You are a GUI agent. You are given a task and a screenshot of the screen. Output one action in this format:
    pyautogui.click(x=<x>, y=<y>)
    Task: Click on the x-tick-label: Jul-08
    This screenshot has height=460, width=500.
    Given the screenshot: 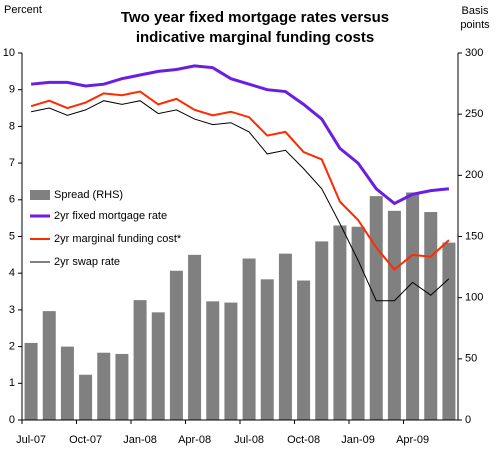 What is the action you would take?
    pyautogui.click(x=249, y=440)
    